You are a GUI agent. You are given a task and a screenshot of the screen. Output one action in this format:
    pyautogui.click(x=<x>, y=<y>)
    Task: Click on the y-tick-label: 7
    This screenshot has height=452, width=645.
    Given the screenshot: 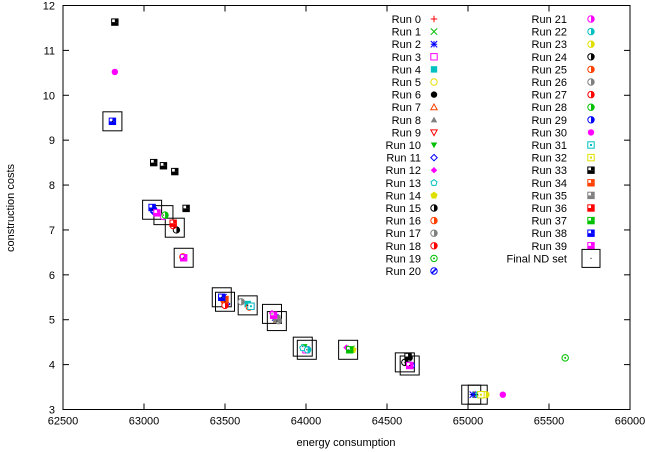 What is the action you would take?
    pyautogui.click(x=52, y=231)
    